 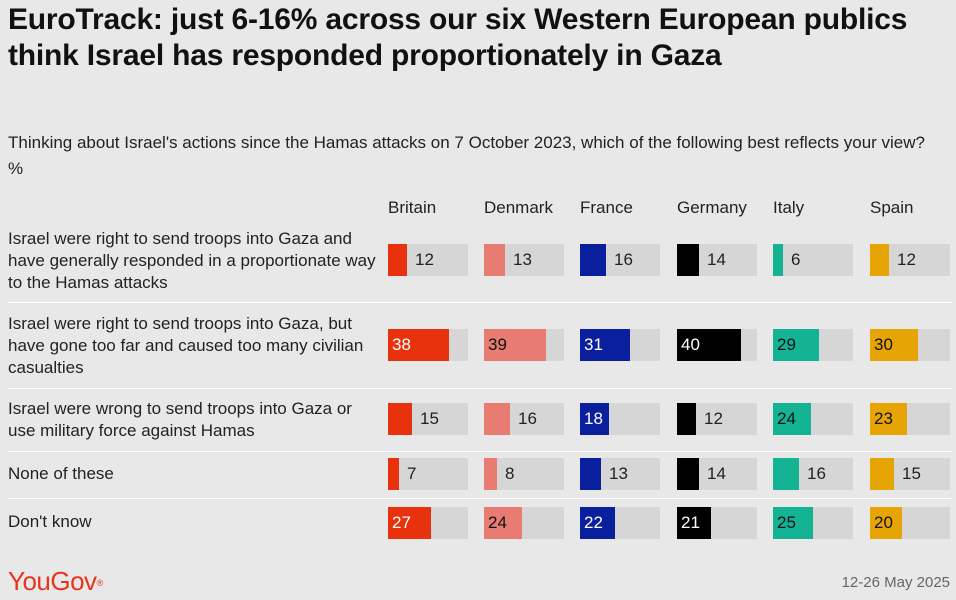 What do you see at coordinates (497, 344) in the screenshot?
I see `value-label-denmark: 39` at bounding box center [497, 344].